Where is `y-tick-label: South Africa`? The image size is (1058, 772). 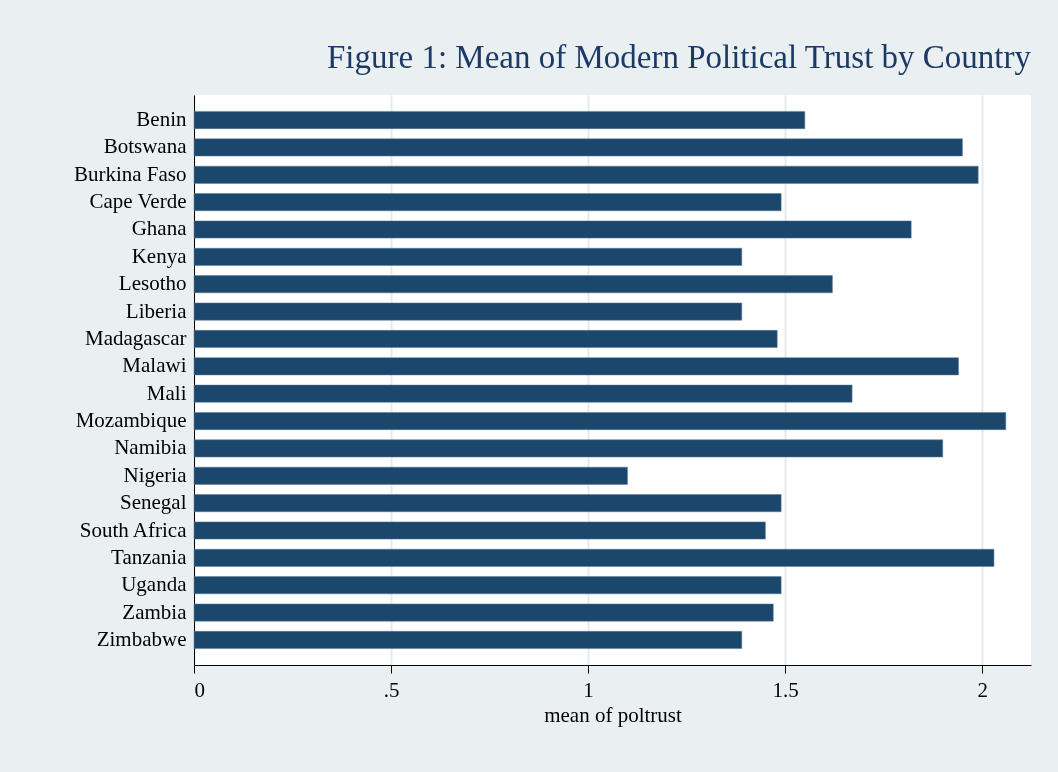 y-tick-label: South Africa is located at coordinates (133, 529).